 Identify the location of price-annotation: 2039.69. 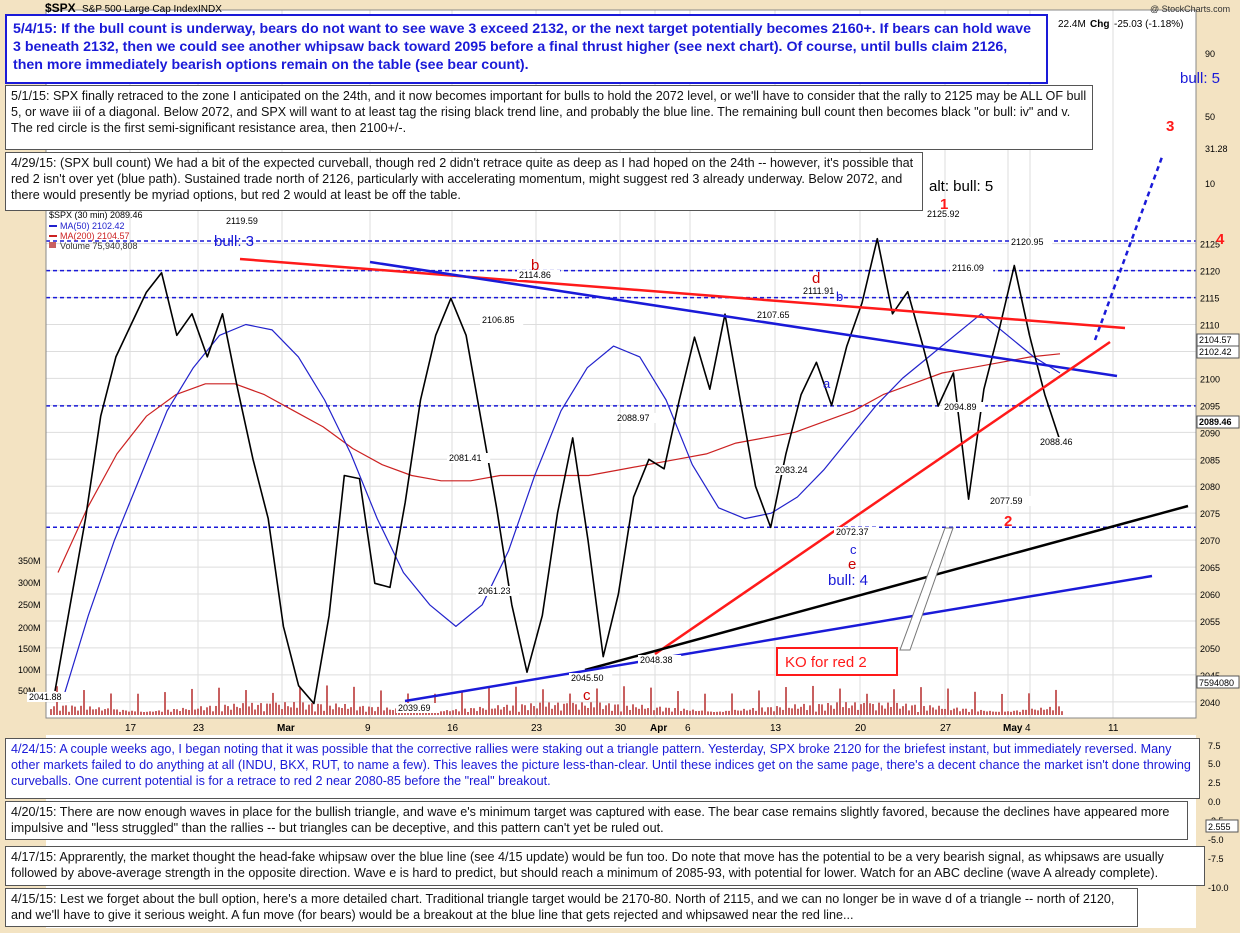
(414, 708).